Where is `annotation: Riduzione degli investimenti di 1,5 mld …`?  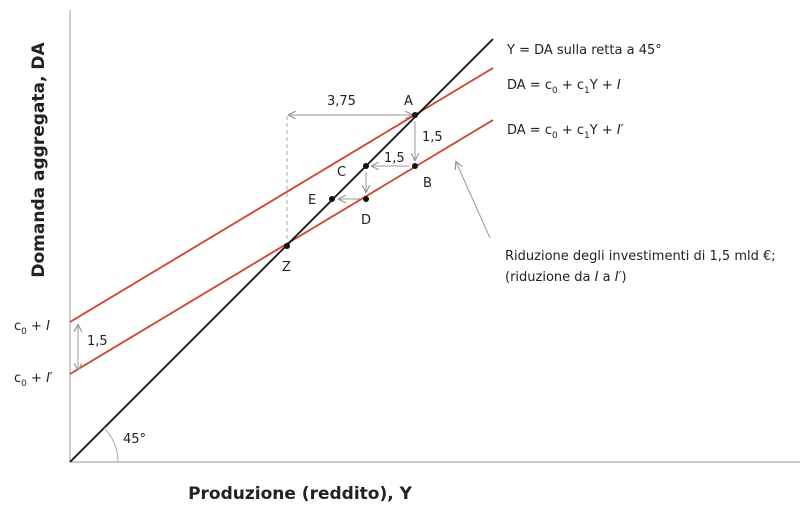
annotation: Riduzione degli investimenti di 1,5 mld … is located at coordinates (640, 256).